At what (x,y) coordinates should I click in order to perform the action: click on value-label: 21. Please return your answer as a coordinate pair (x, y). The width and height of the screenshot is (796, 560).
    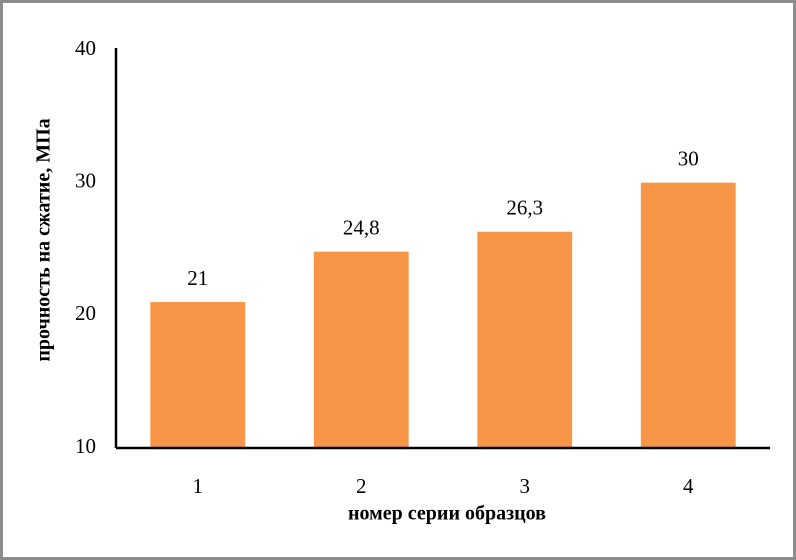
    Looking at the image, I should click on (197, 278).